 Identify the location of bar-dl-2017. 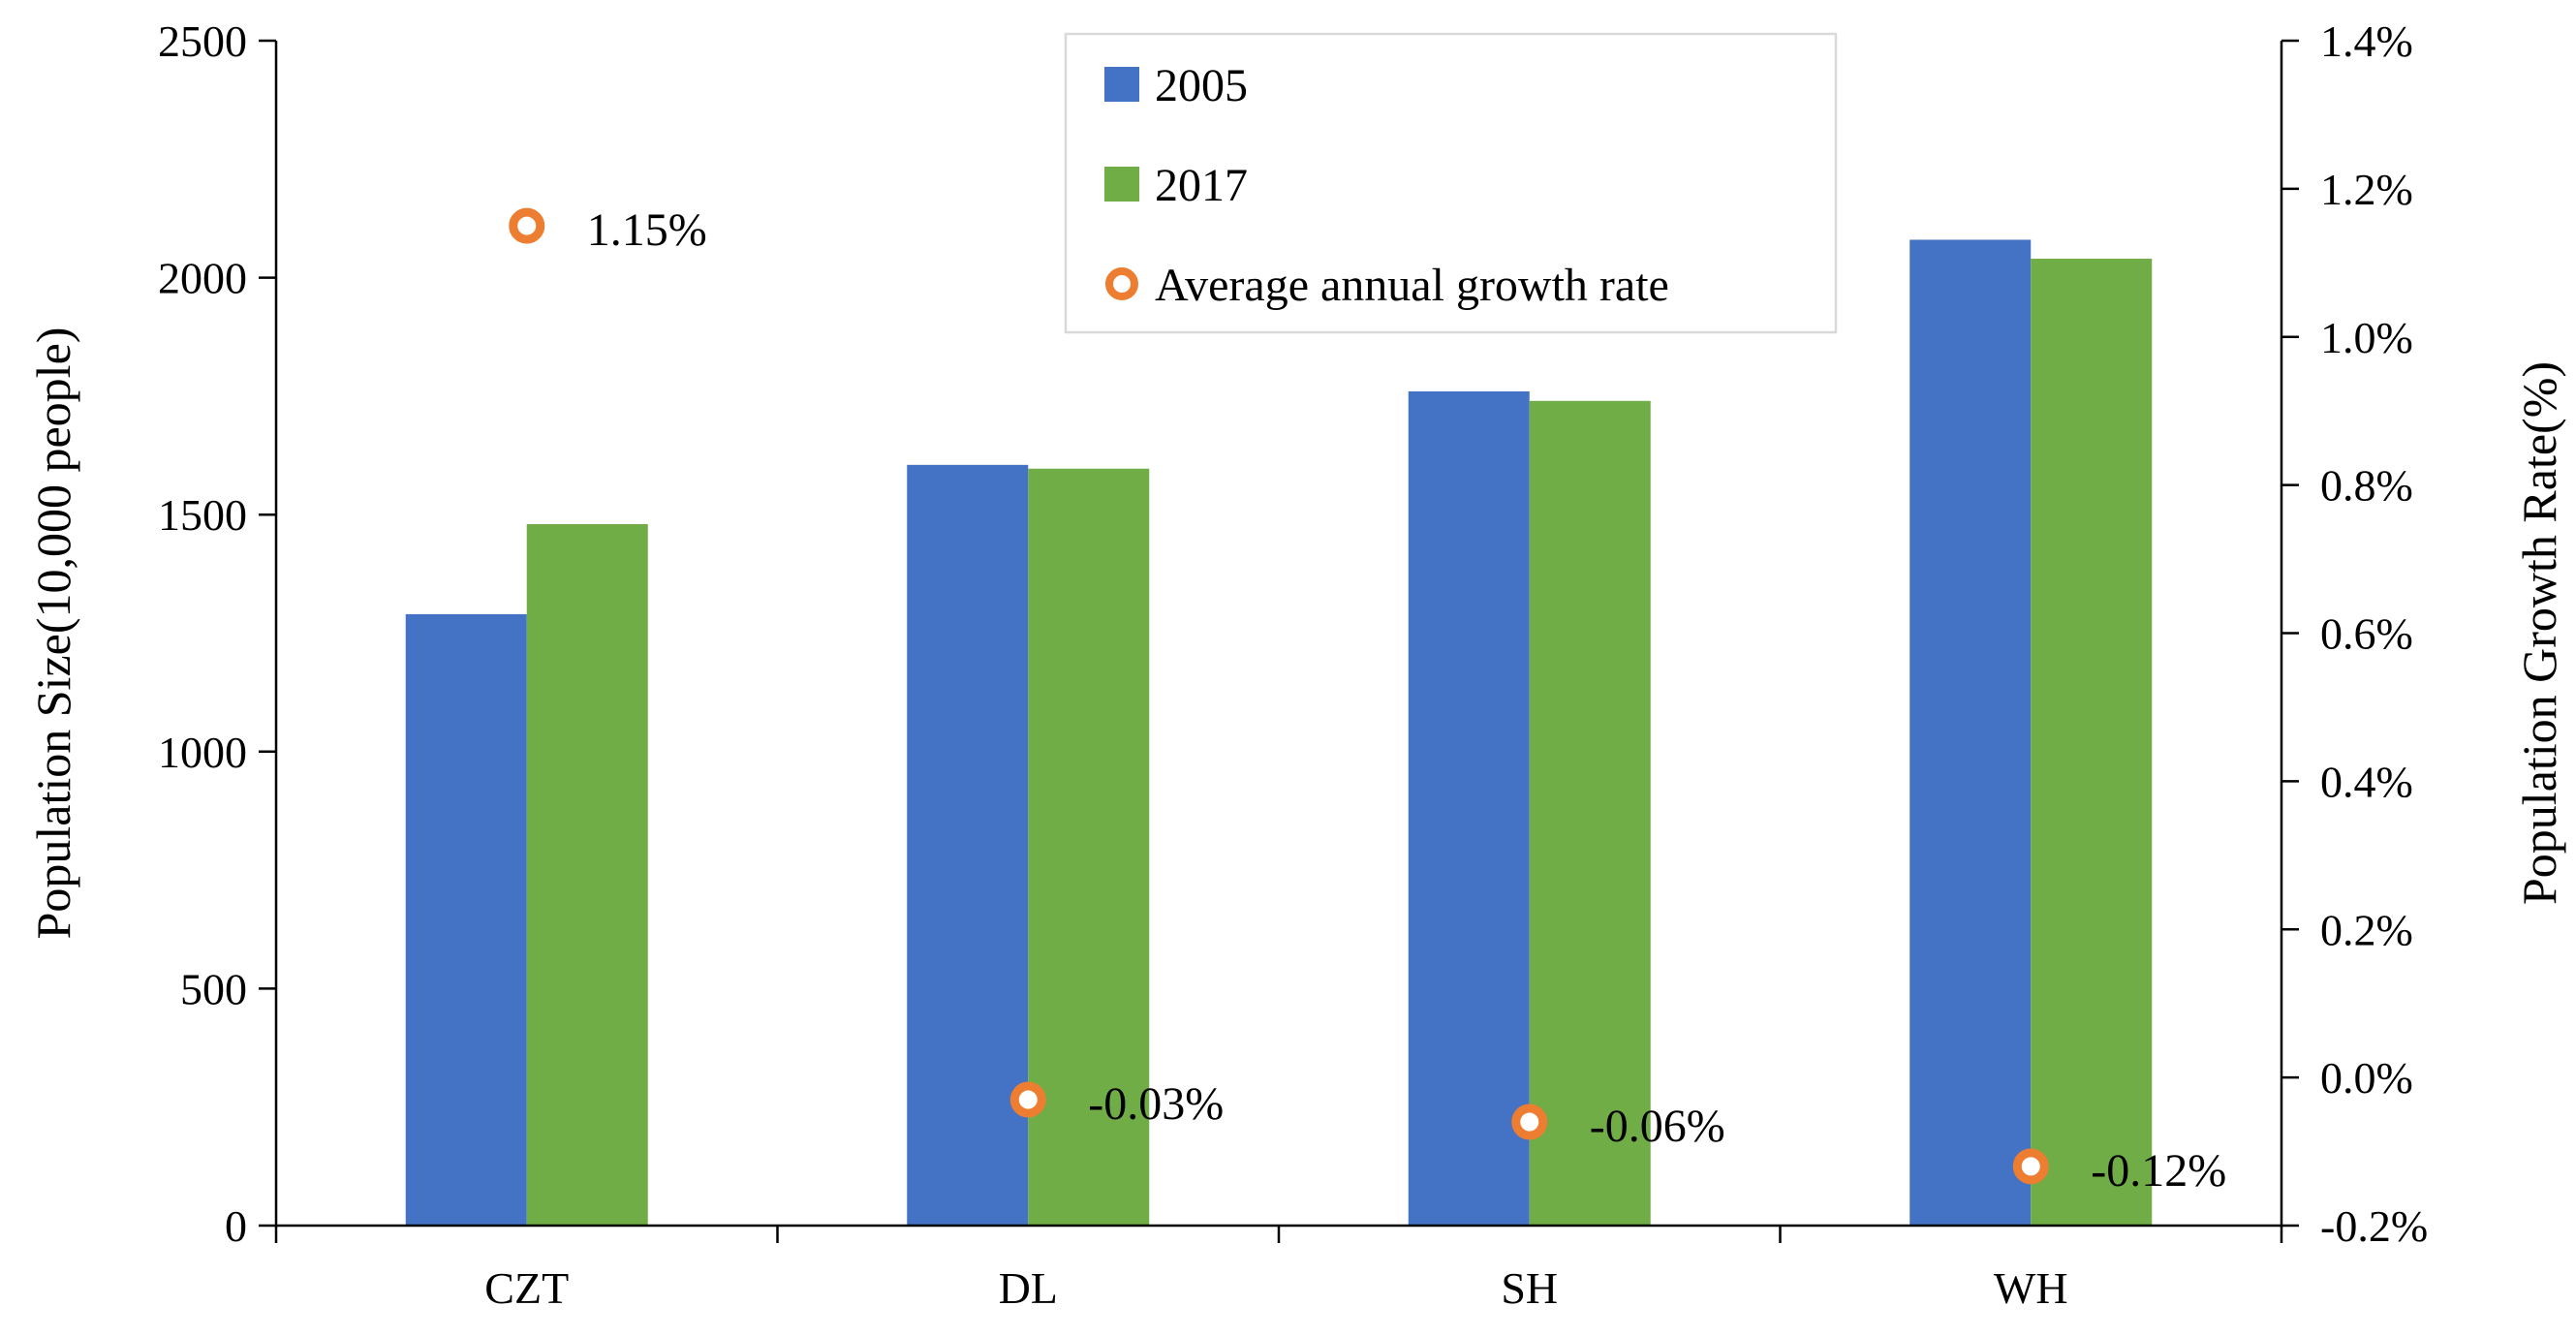
(1089, 847).